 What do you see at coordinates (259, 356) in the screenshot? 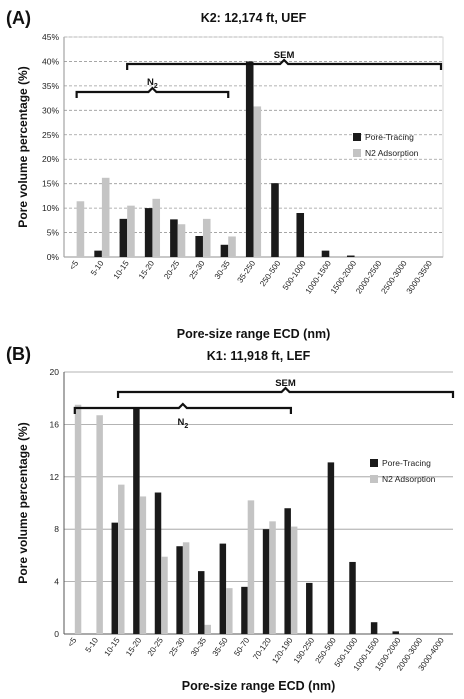
I see `chart-title: K1: 11,918 ft, LEF` at bounding box center [259, 356].